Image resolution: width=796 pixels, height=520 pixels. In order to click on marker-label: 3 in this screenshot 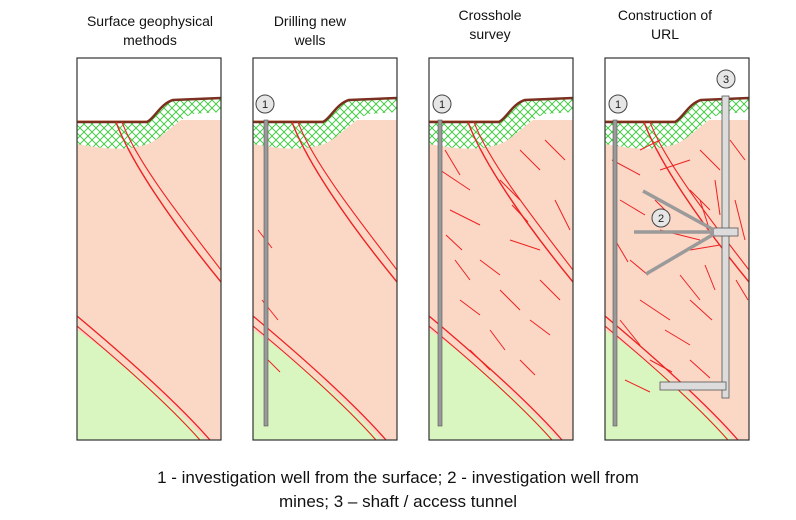, I will do `click(726, 80)`.